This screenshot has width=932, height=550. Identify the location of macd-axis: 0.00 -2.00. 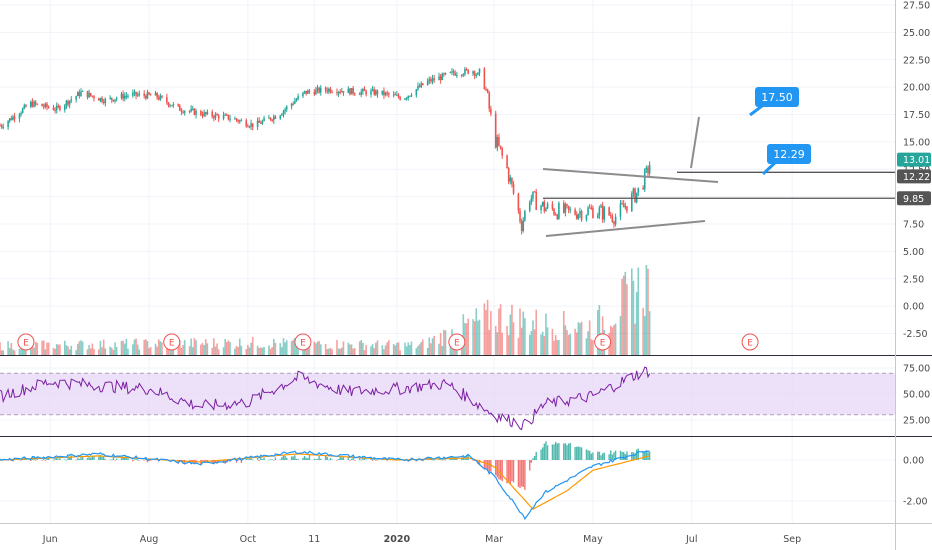
(915, 482).